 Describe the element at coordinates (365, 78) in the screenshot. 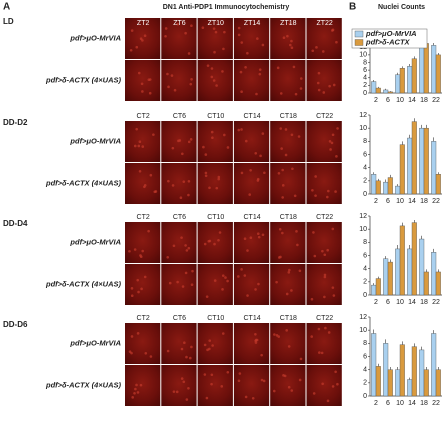

I see `y-tick-label: 4` at that location.